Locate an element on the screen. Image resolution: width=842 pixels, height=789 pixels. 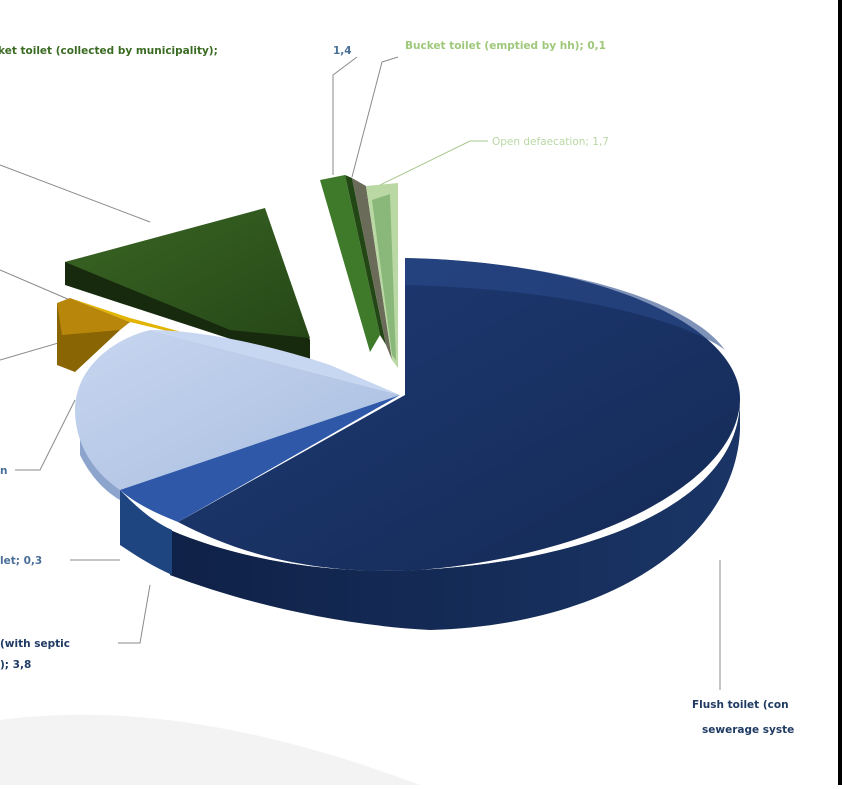
leader-line-topleft is located at coordinates (75, 193).